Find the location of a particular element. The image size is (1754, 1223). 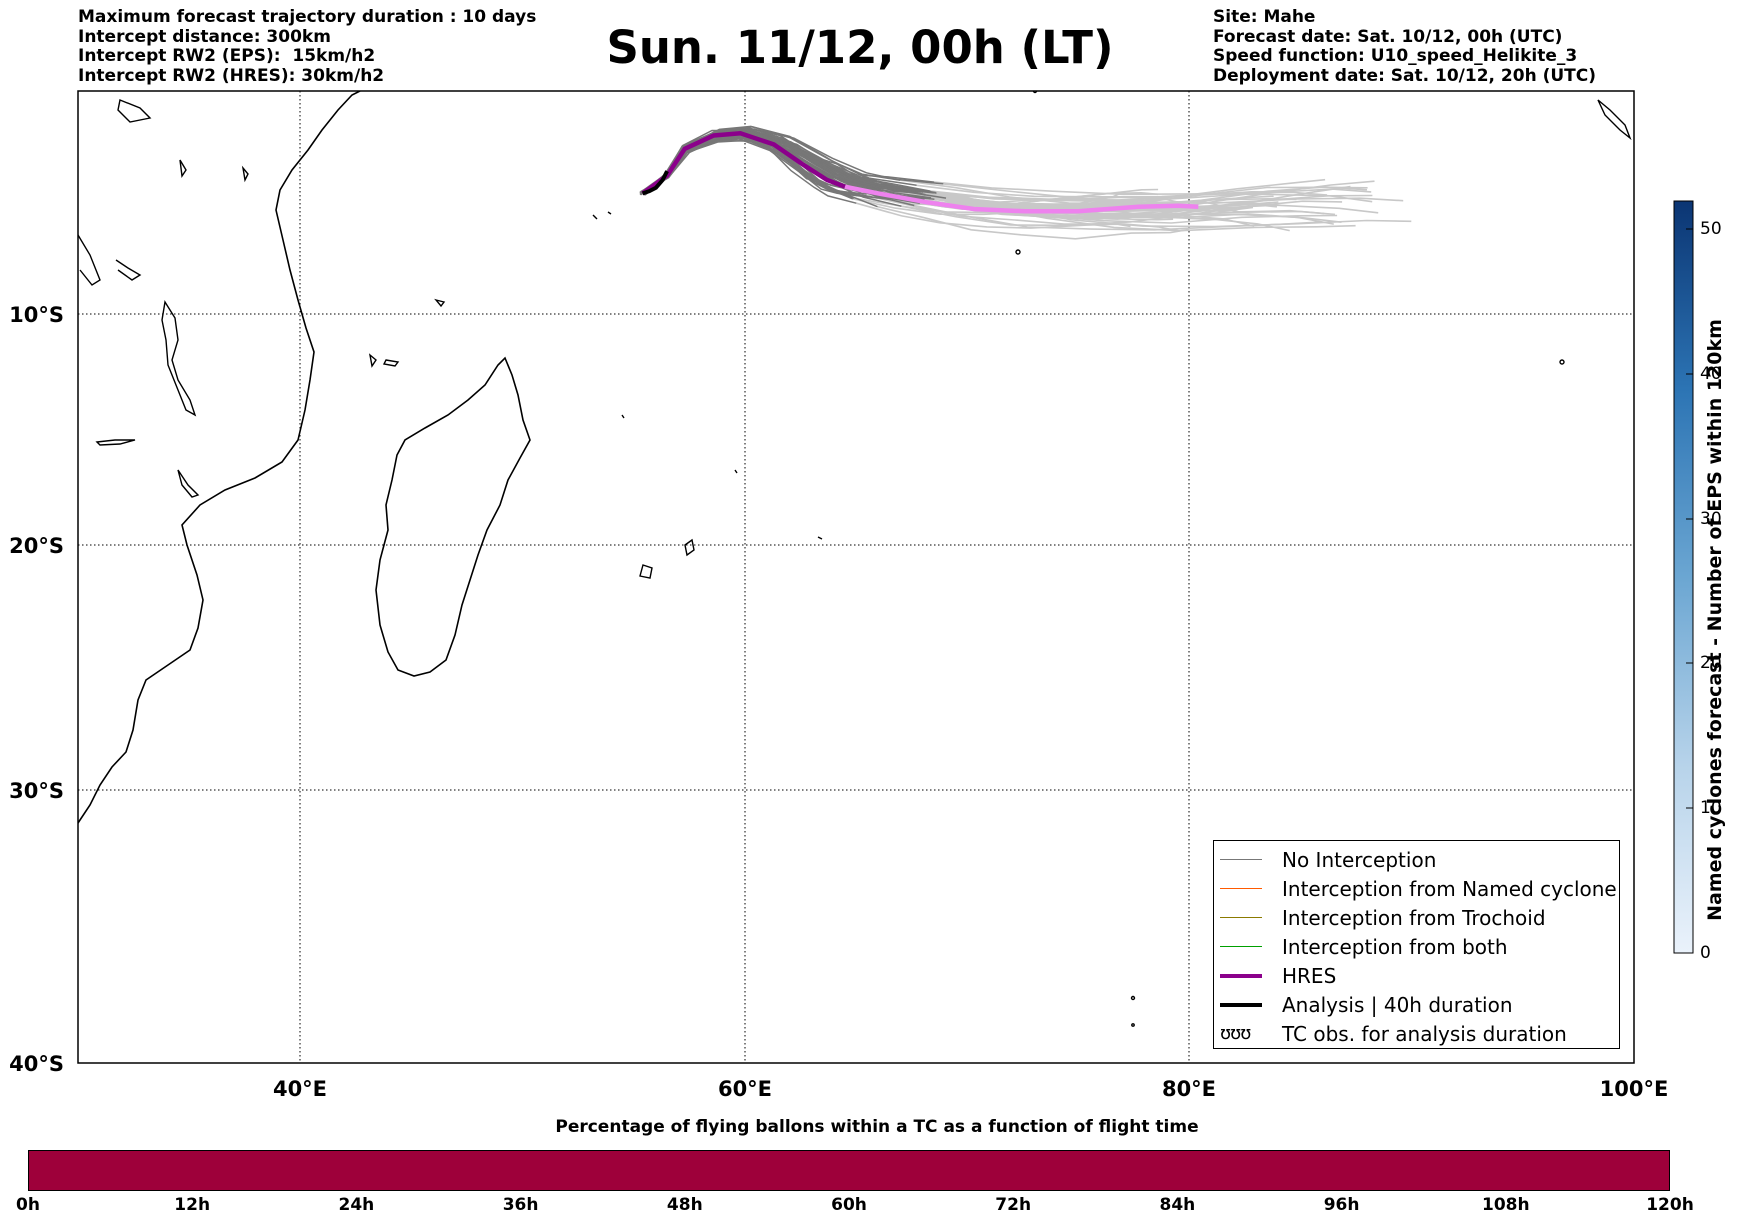

analysis-track is located at coordinates (655, 183).